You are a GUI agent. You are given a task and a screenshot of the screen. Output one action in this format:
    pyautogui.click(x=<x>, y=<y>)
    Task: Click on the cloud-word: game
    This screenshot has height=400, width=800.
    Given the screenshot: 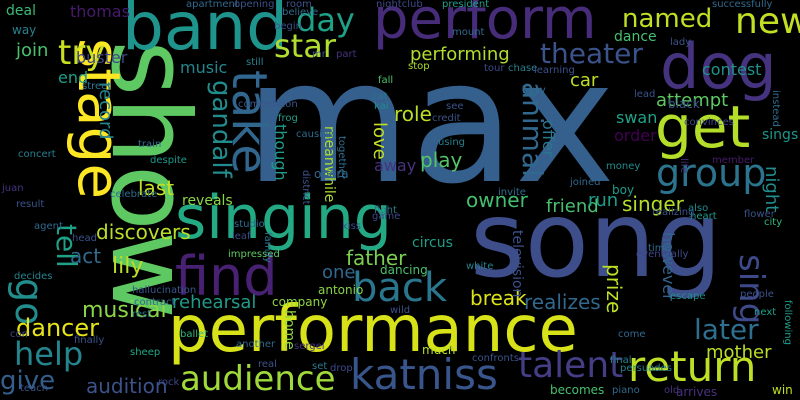 What is the action you would take?
    pyautogui.click(x=386, y=217)
    